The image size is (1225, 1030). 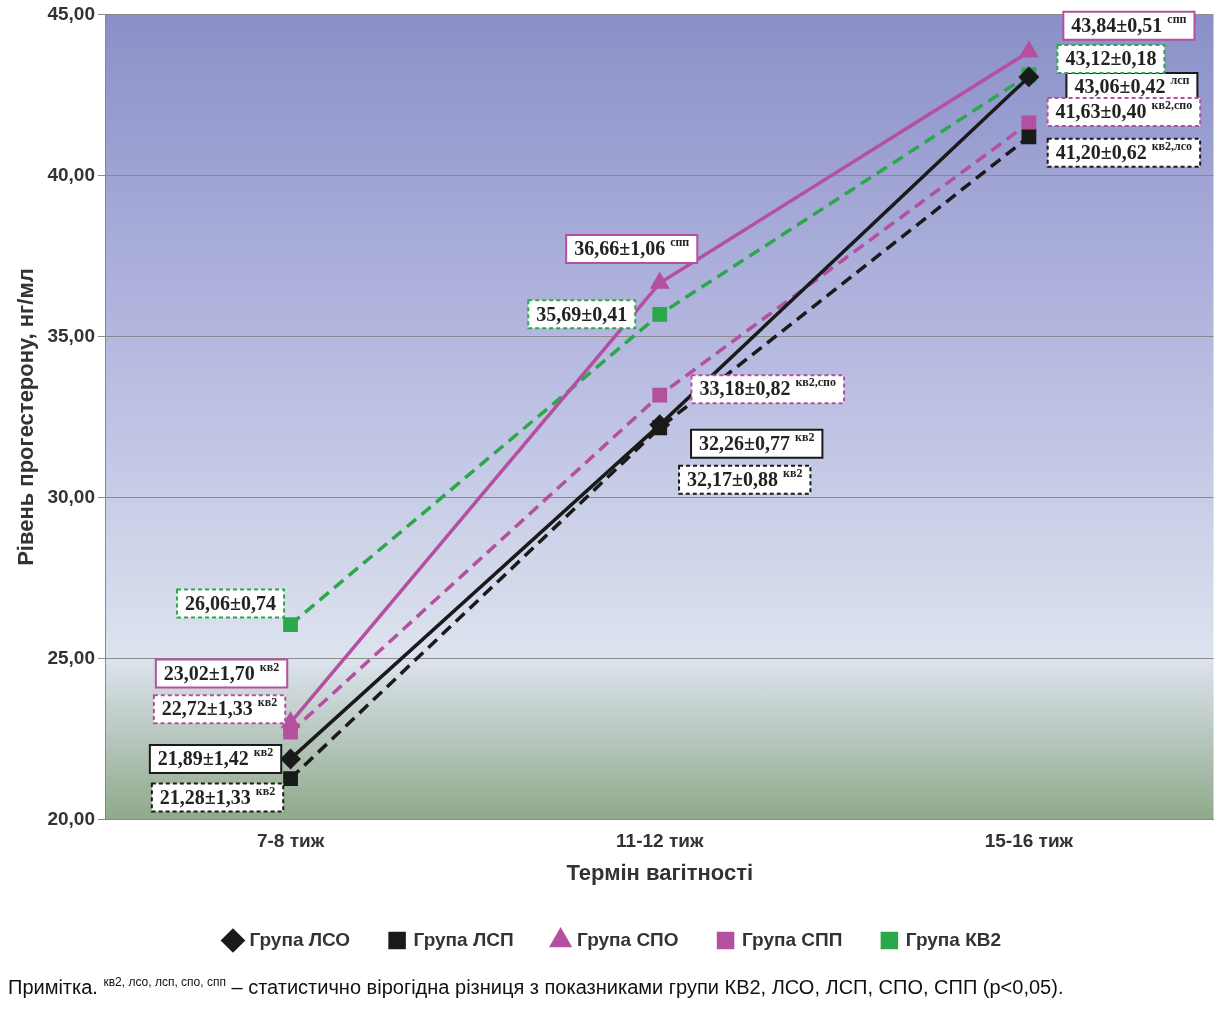 I want to click on data-label: 43,12±0,18, so click(x=1111, y=58).